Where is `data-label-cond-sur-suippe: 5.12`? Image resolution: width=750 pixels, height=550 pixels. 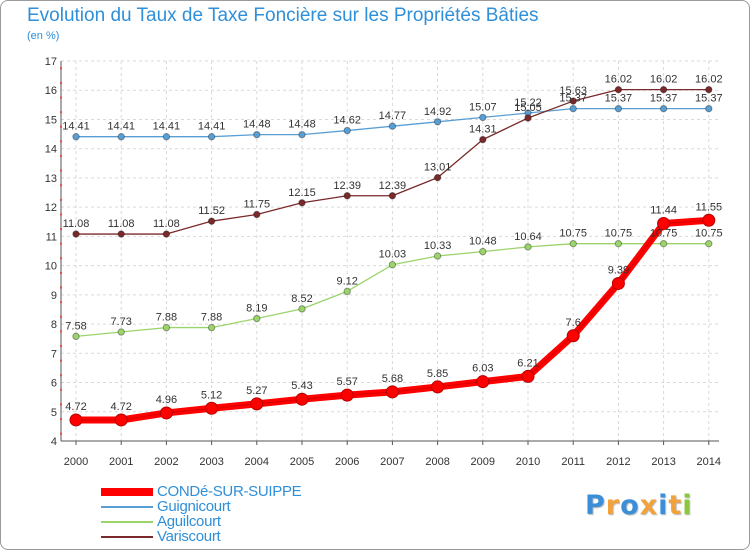 data-label-cond-sur-suippe: 5.12 is located at coordinates (211, 395).